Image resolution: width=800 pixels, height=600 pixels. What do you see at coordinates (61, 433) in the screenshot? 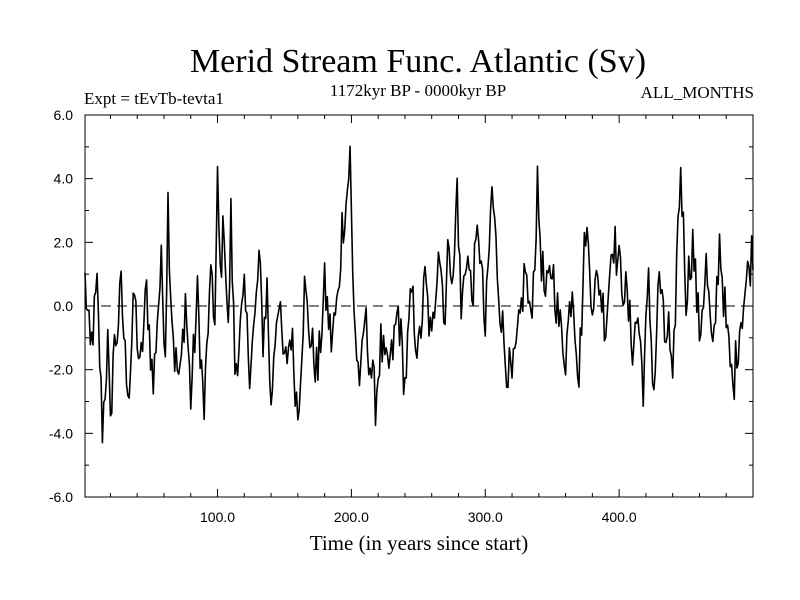
I see `y-tick-label: -4.0` at bounding box center [61, 433].